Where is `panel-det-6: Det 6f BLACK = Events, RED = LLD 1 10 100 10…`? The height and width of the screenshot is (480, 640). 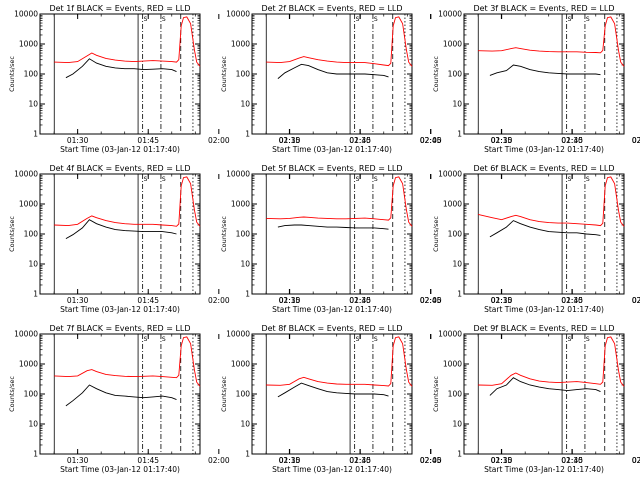
panel-det-6: Det 6f BLACK = Events, RED = LLD 1 10 100 10… is located at coordinates (536, 239).